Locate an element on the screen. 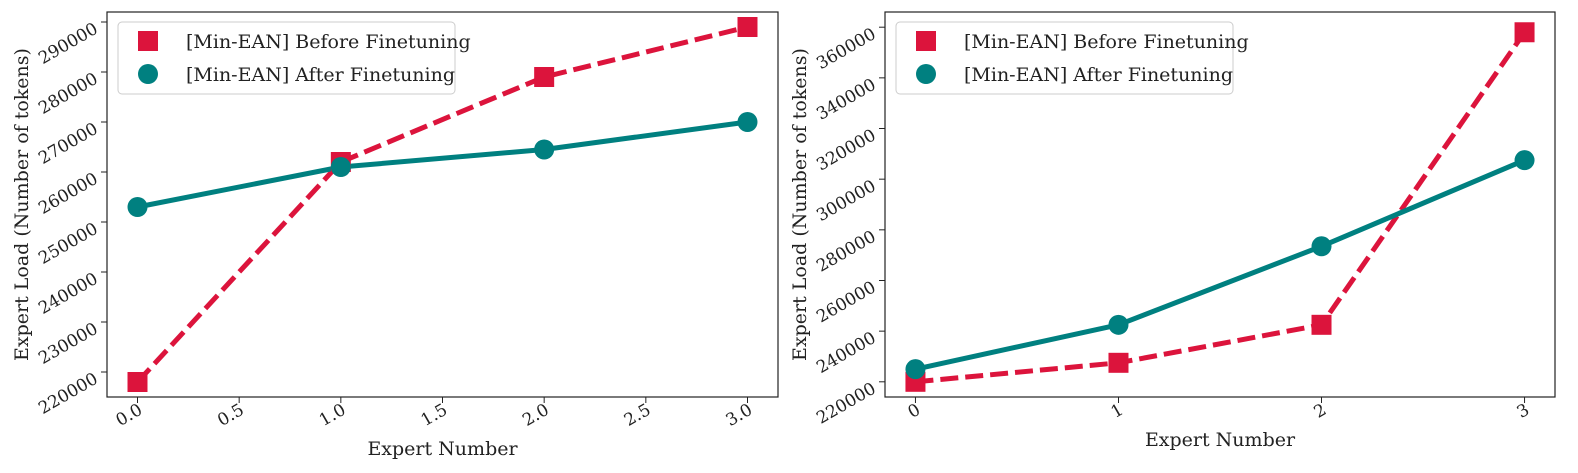 The image size is (1578, 473). y-tick-label: 270000 is located at coordinates (68, 144).